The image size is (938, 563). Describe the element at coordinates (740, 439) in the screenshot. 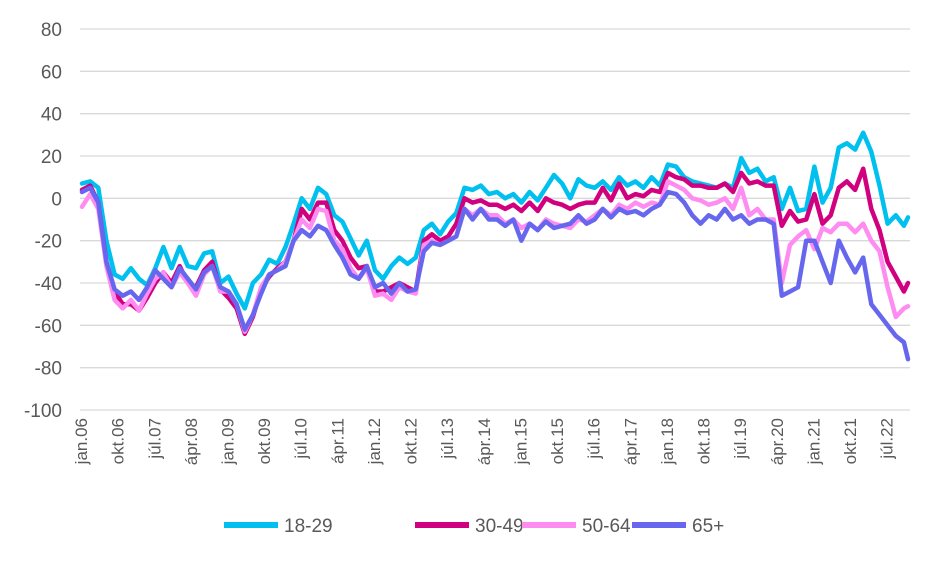

I see `x-tick-label: júl.19` at that location.